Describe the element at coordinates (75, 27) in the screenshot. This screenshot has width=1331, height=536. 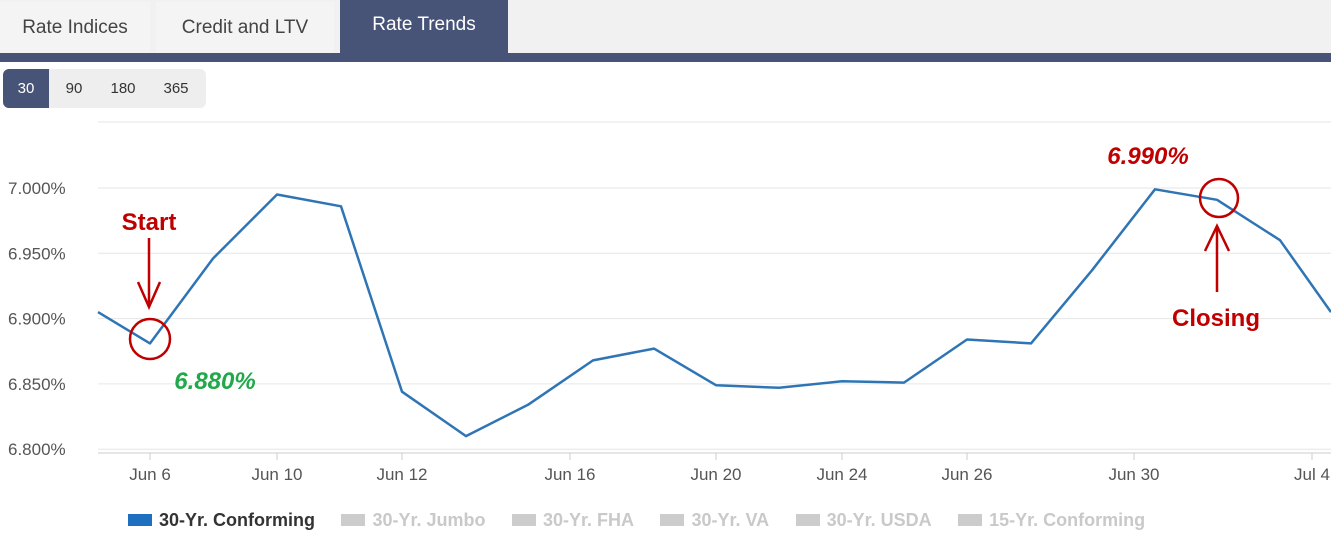
I see `tab-rate-indices: Rate Indices` at that location.